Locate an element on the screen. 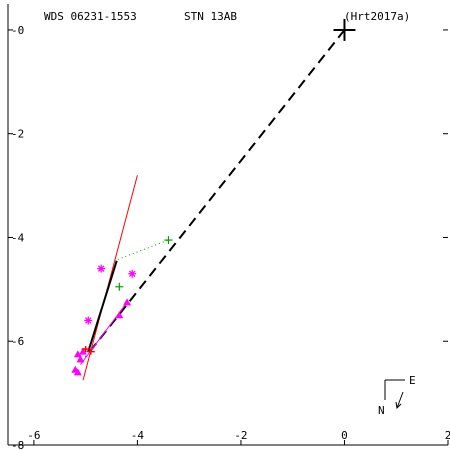 The image size is (450, 450). x-tick-label: -2 is located at coordinates (240, 435).